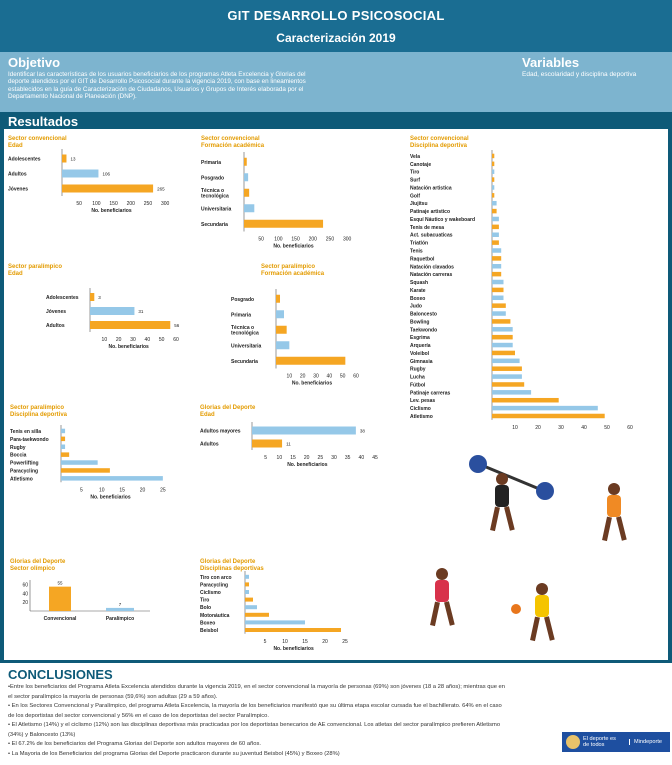 This screenshot has height=765, width=672. I want to click on category-label: Taekwondo, so click(423, 330).